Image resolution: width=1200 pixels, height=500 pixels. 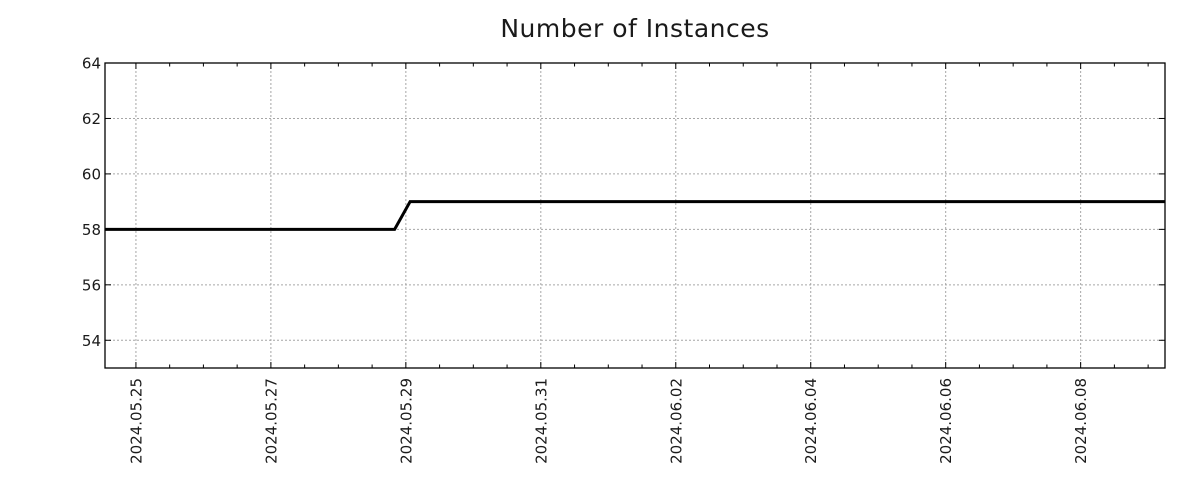 I want to click on x-tick-label: 2024.06.02, so click(x=676, y=421).